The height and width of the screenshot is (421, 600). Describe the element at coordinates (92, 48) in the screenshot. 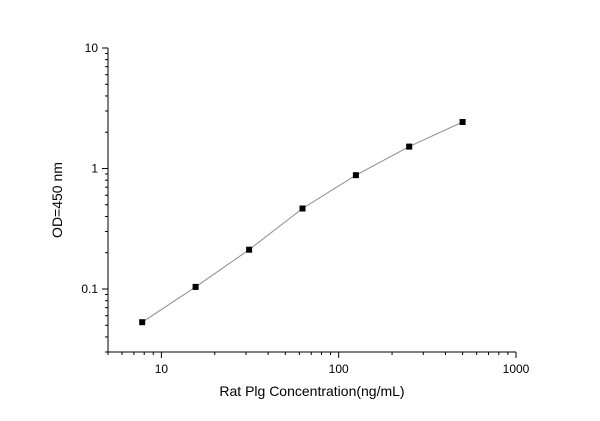

I see `y-tick-label: 10` at that location.